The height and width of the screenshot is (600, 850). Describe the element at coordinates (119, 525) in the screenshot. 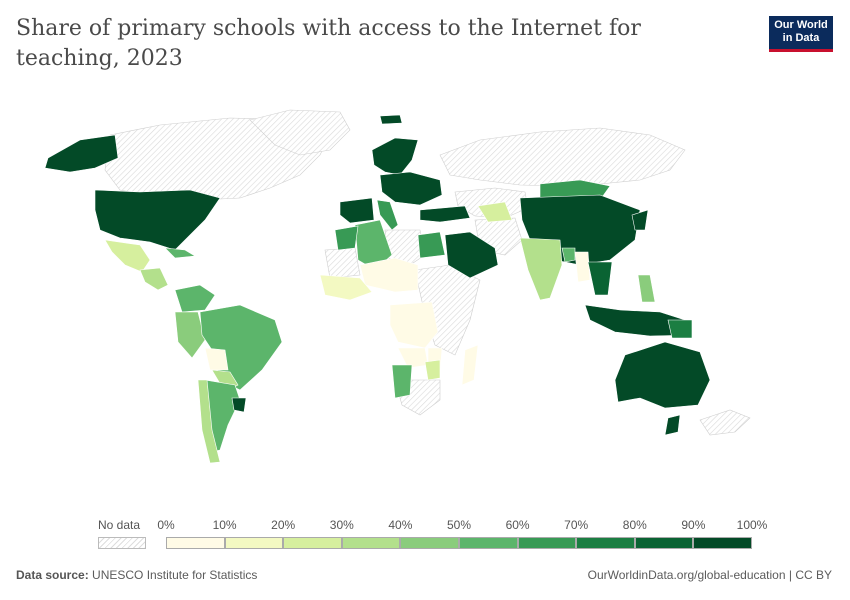

I see `legend-no-data-label: No data` at that location.